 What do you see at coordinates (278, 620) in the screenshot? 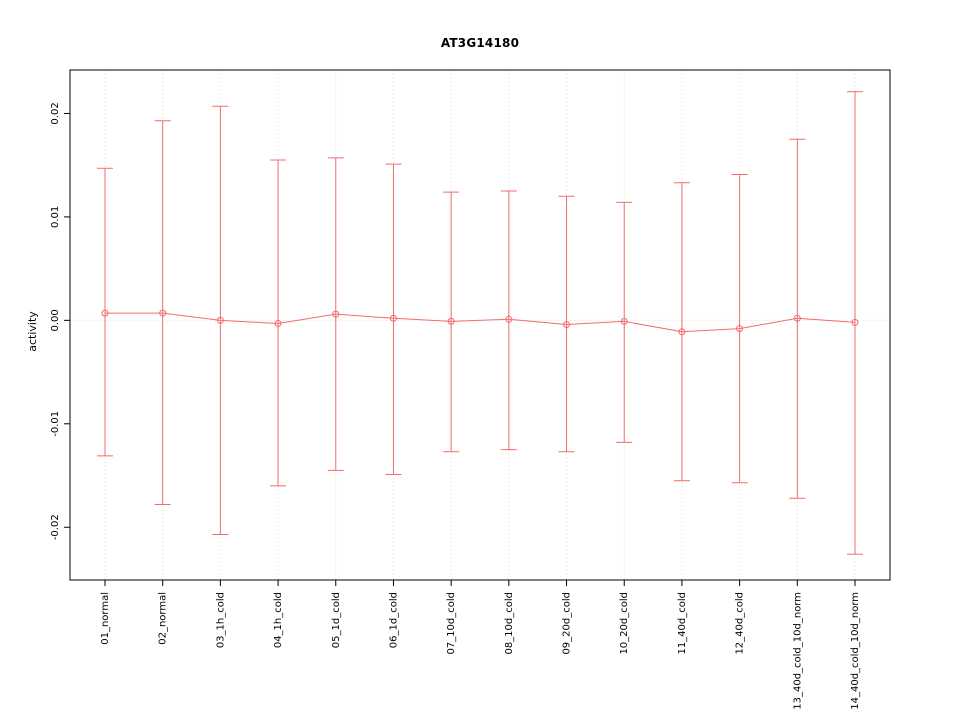
I see `x-tick-label: 04_1h_cold` at bounding box center [278, 620].